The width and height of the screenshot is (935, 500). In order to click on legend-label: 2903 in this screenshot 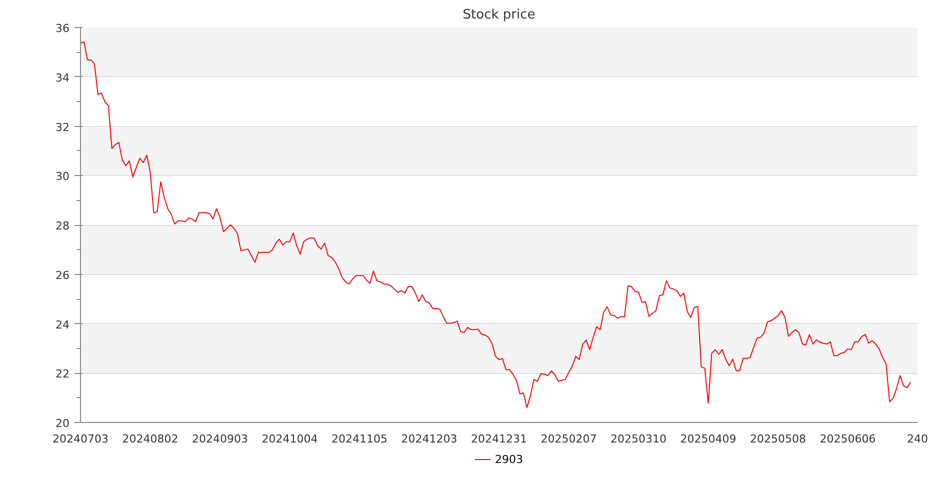, I will do `click(509, 459)`.